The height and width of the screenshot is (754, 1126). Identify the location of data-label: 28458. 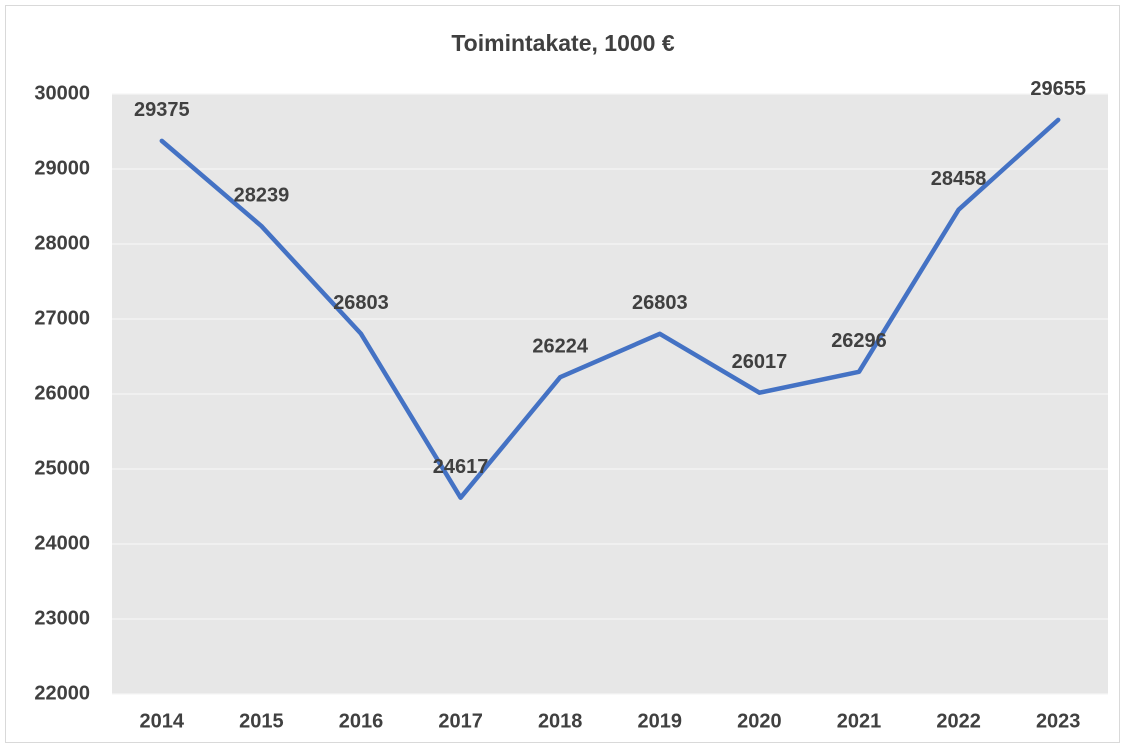
(959, 179).